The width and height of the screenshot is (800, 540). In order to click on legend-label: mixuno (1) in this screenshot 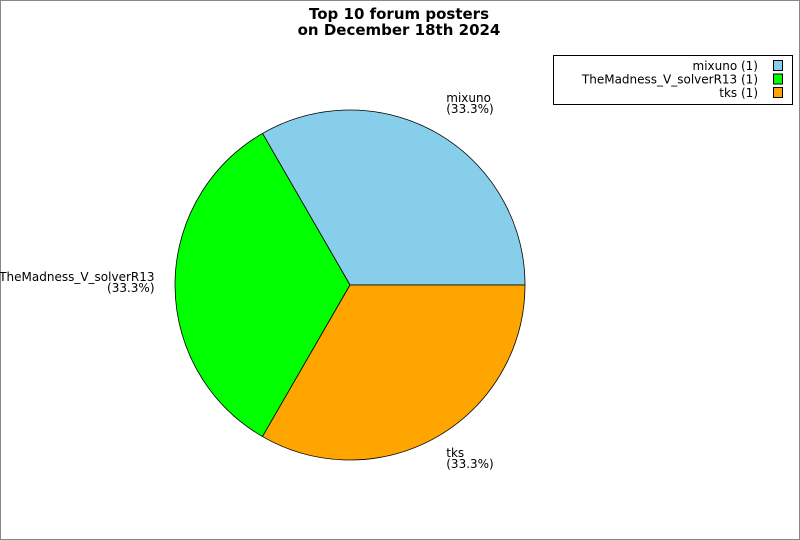, I will do `click(726, 66)`.